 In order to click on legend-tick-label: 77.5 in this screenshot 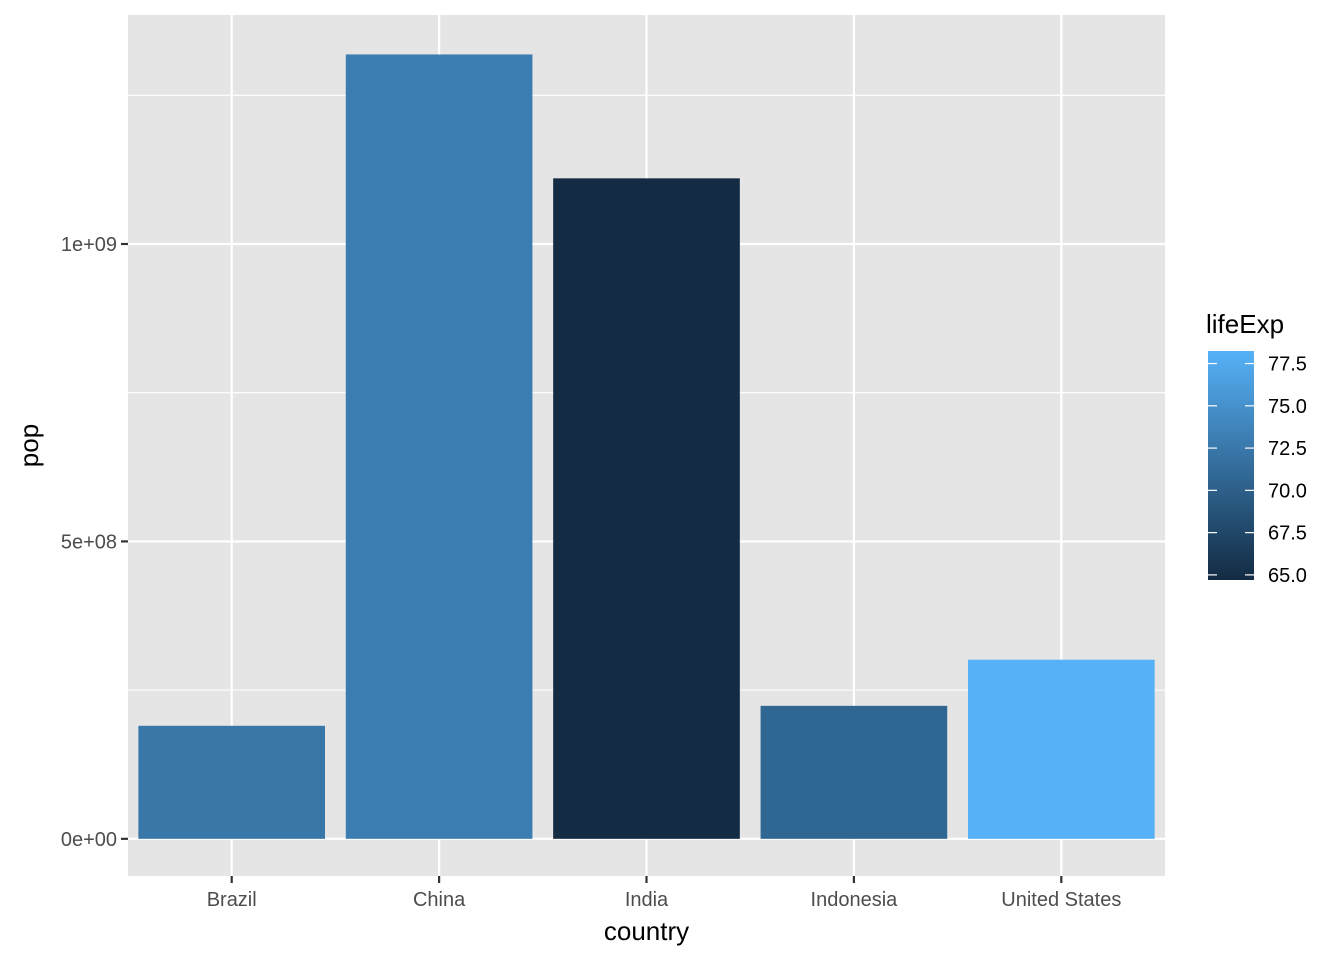, I will do `click(1287, 365)`.